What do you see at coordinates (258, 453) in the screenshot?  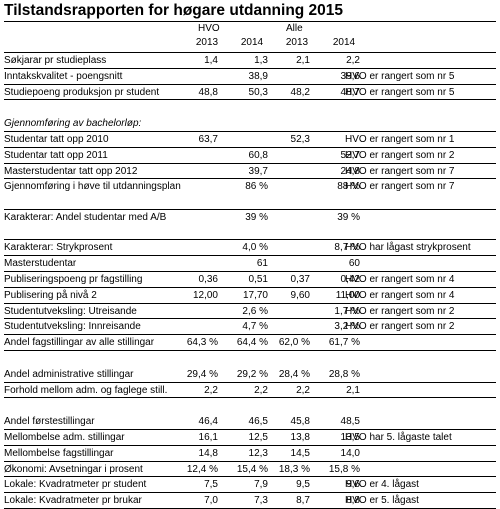 I see `value-cell: 12,3` at bounding box center [258, 453].